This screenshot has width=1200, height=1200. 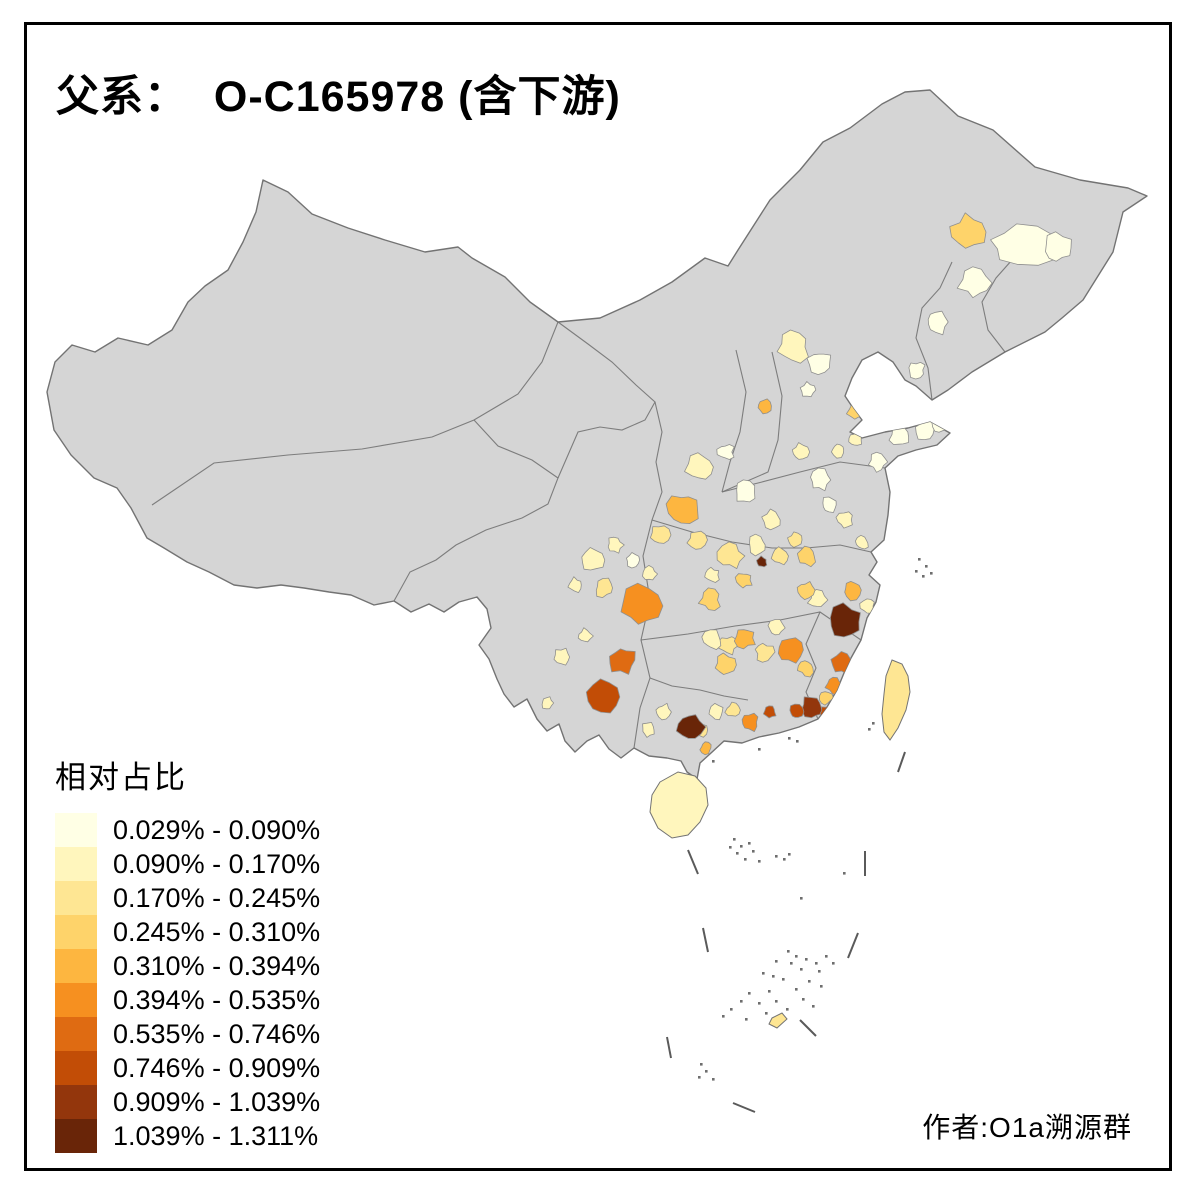 What do you see at coordinates (187, 1034) in the screenshot?
I see `legend-row: 0.535% - 0.746%` at bounding box center [187, 1034].